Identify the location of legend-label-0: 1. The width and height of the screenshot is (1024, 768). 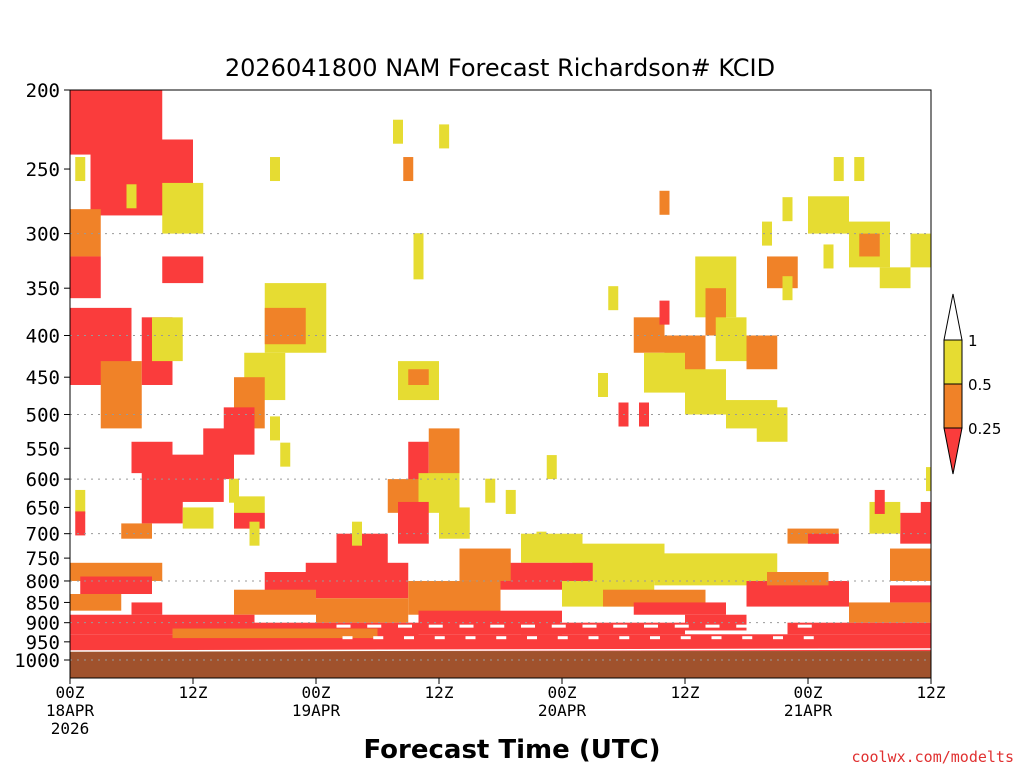
(973, 341).